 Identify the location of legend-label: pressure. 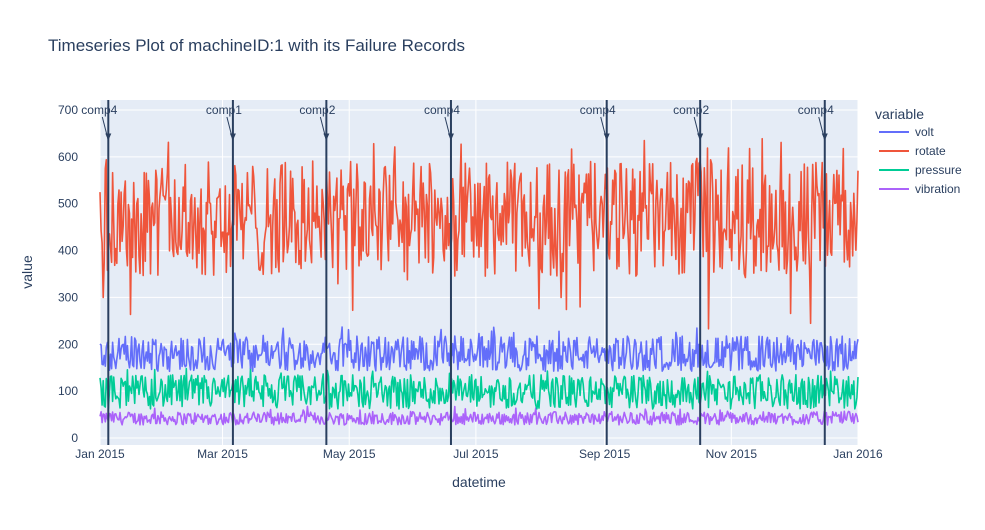
(938, 170).